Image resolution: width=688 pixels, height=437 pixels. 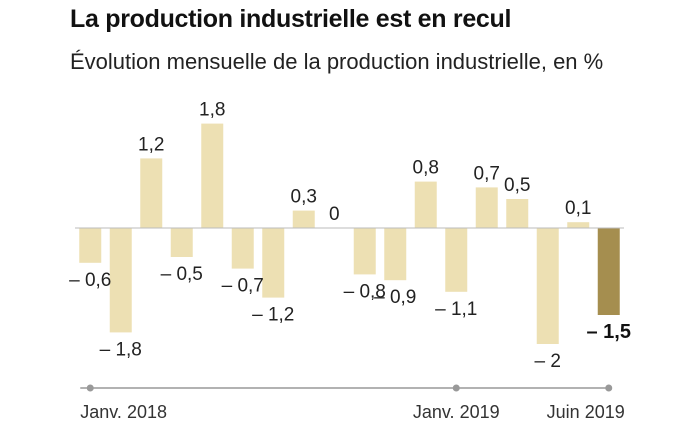 I want to click on value-label-2019-03: 0,5, so click(x=517, y=185).